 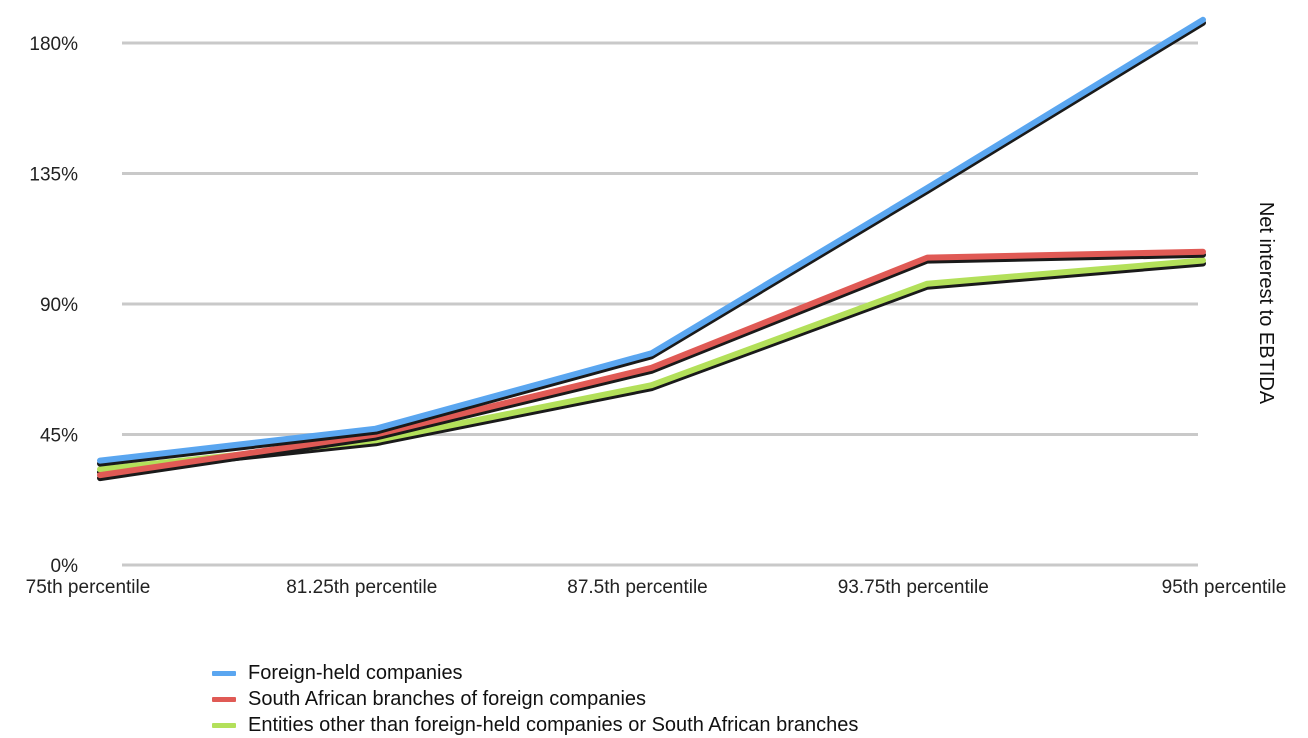 I want to click on y-tick-label: 90%, so click(x=59, y=305).